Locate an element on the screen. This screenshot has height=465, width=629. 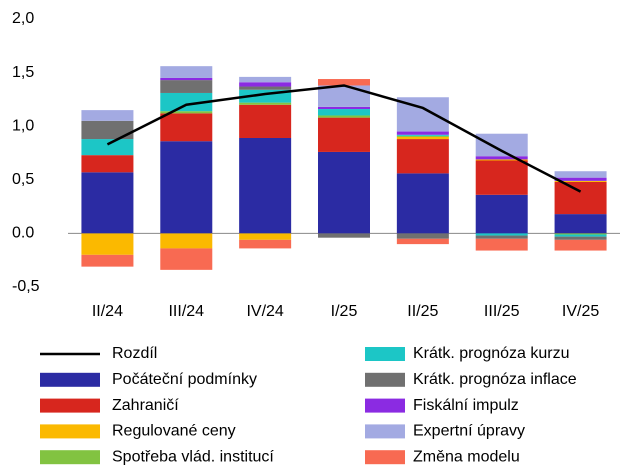
legend-label: Počáteční podmínky is located at coordinates (184, 379).